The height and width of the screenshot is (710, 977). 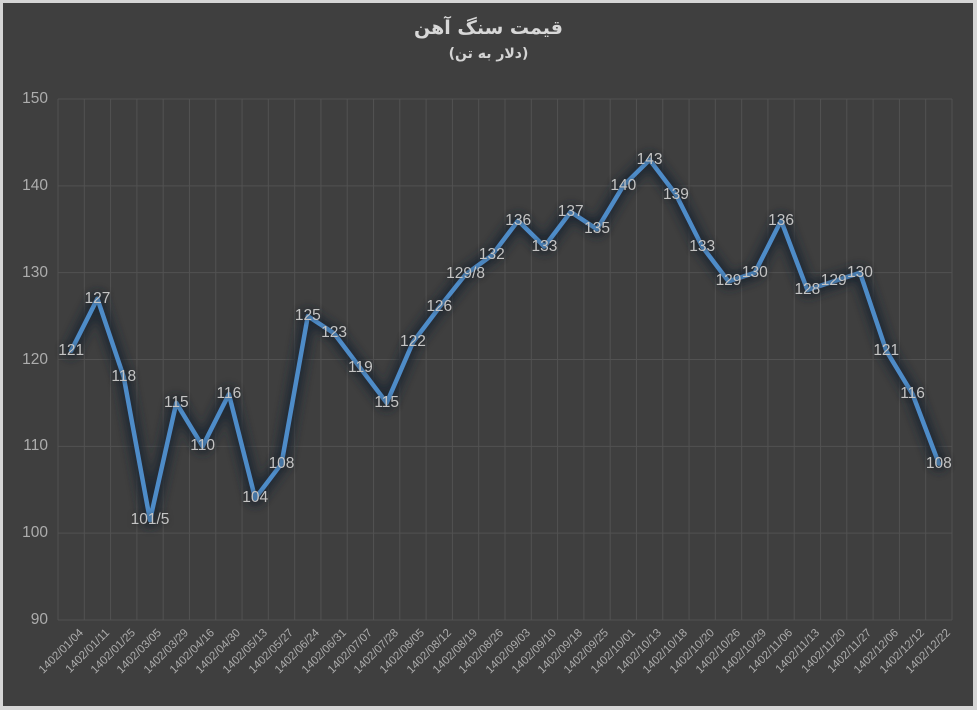 I want to click on y-axis-tick-label: 140, so click(x=35, y=185).